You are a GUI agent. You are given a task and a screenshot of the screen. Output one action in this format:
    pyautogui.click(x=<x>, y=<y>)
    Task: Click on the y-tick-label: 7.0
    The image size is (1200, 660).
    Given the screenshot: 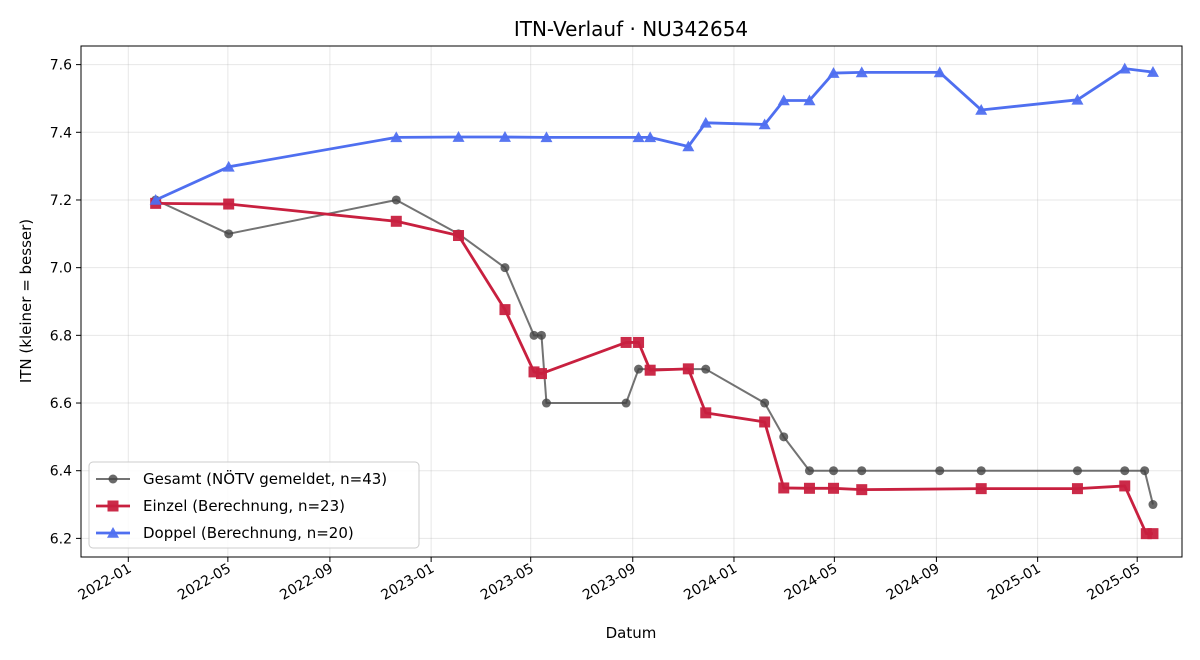 What is the action you would take?
    pyautogui.click(x=61, y=269)
    